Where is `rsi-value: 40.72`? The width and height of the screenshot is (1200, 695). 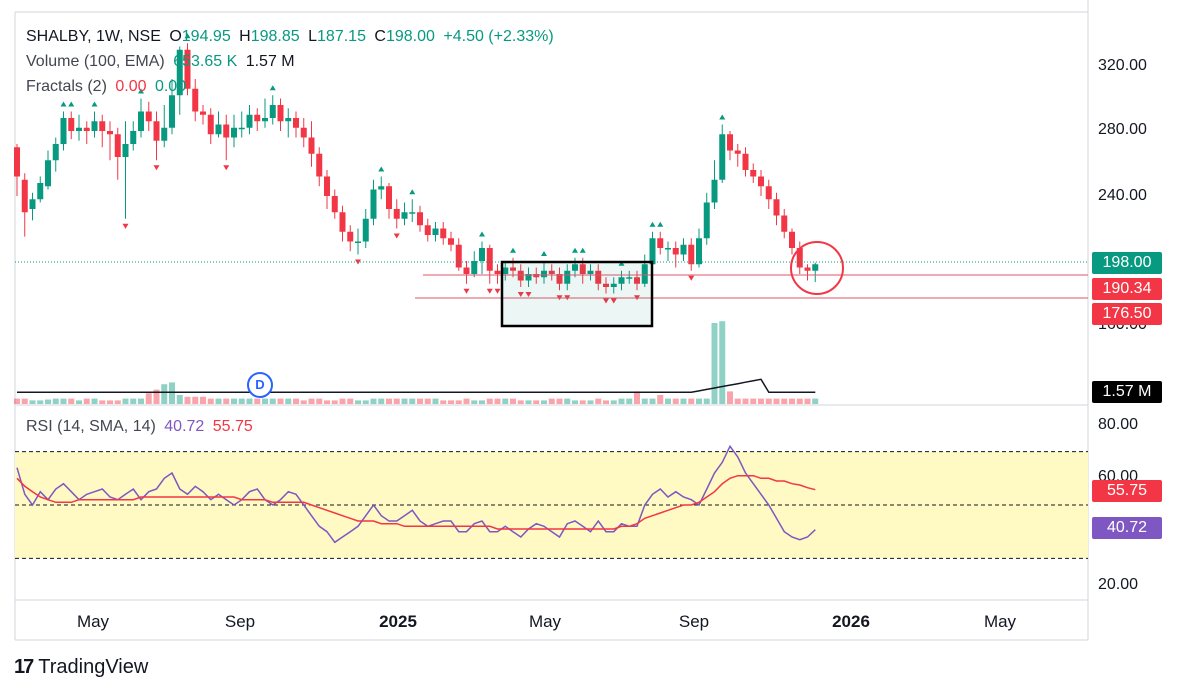
rsi-value: 40.72 is located at coordinates (184, 426).